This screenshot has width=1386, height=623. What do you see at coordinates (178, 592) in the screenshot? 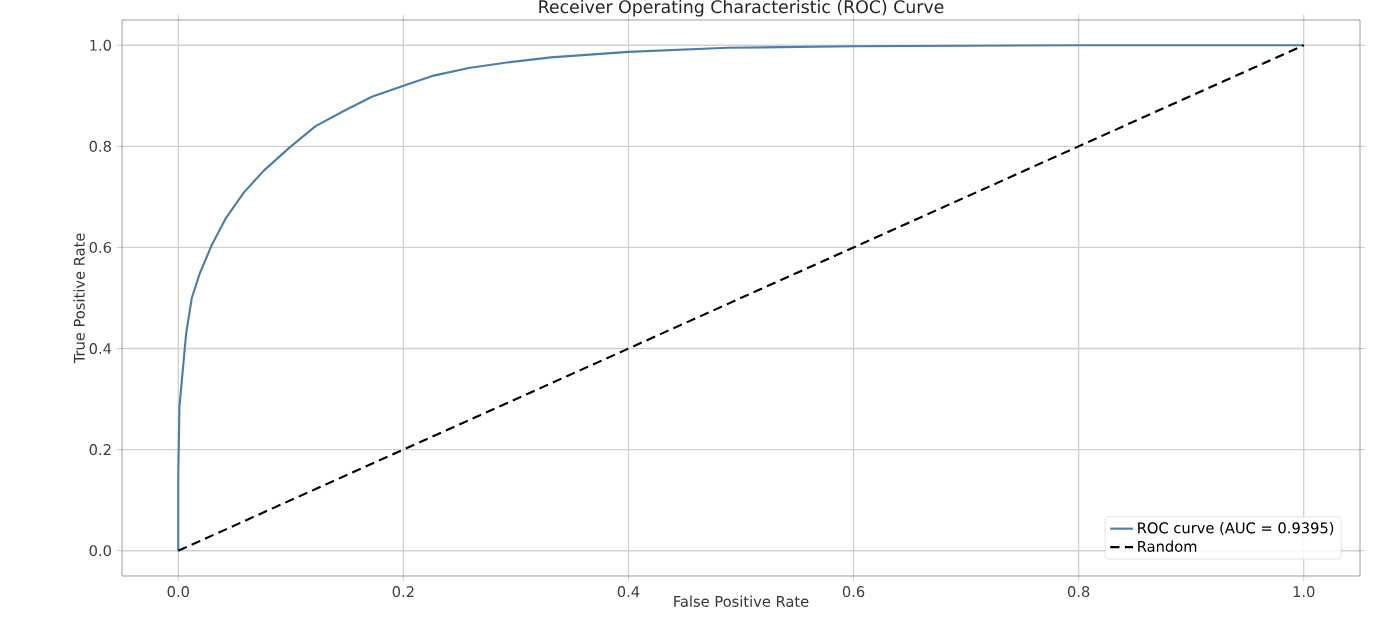
I see `x-tick-label: 0.0` at bounding box center [178, 592].